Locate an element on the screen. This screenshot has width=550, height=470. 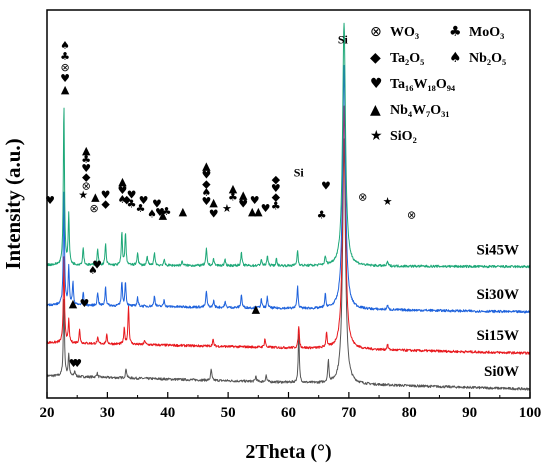
legend-entry: ⊗ WO₃ is located at coordinates (394, 32).